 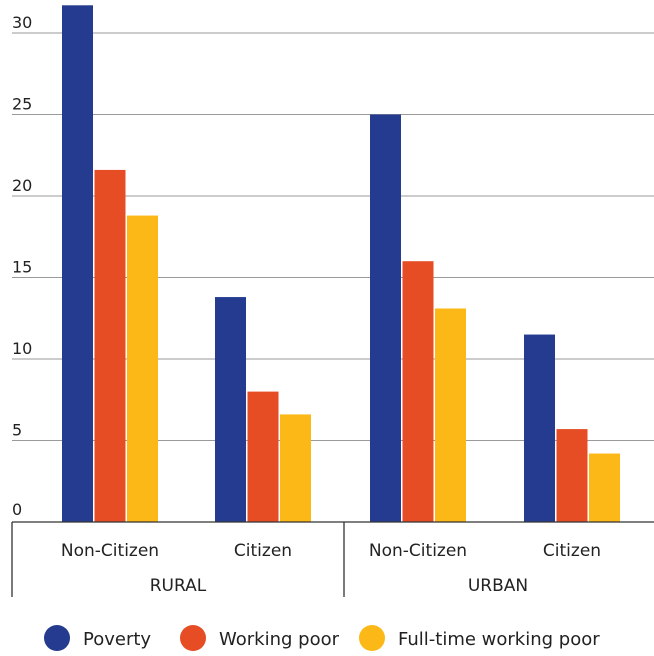 What do you see at coordinates (117, 639) in the screenshot?
I see `legend-label: Poverty` at bounding box center [117, 639].